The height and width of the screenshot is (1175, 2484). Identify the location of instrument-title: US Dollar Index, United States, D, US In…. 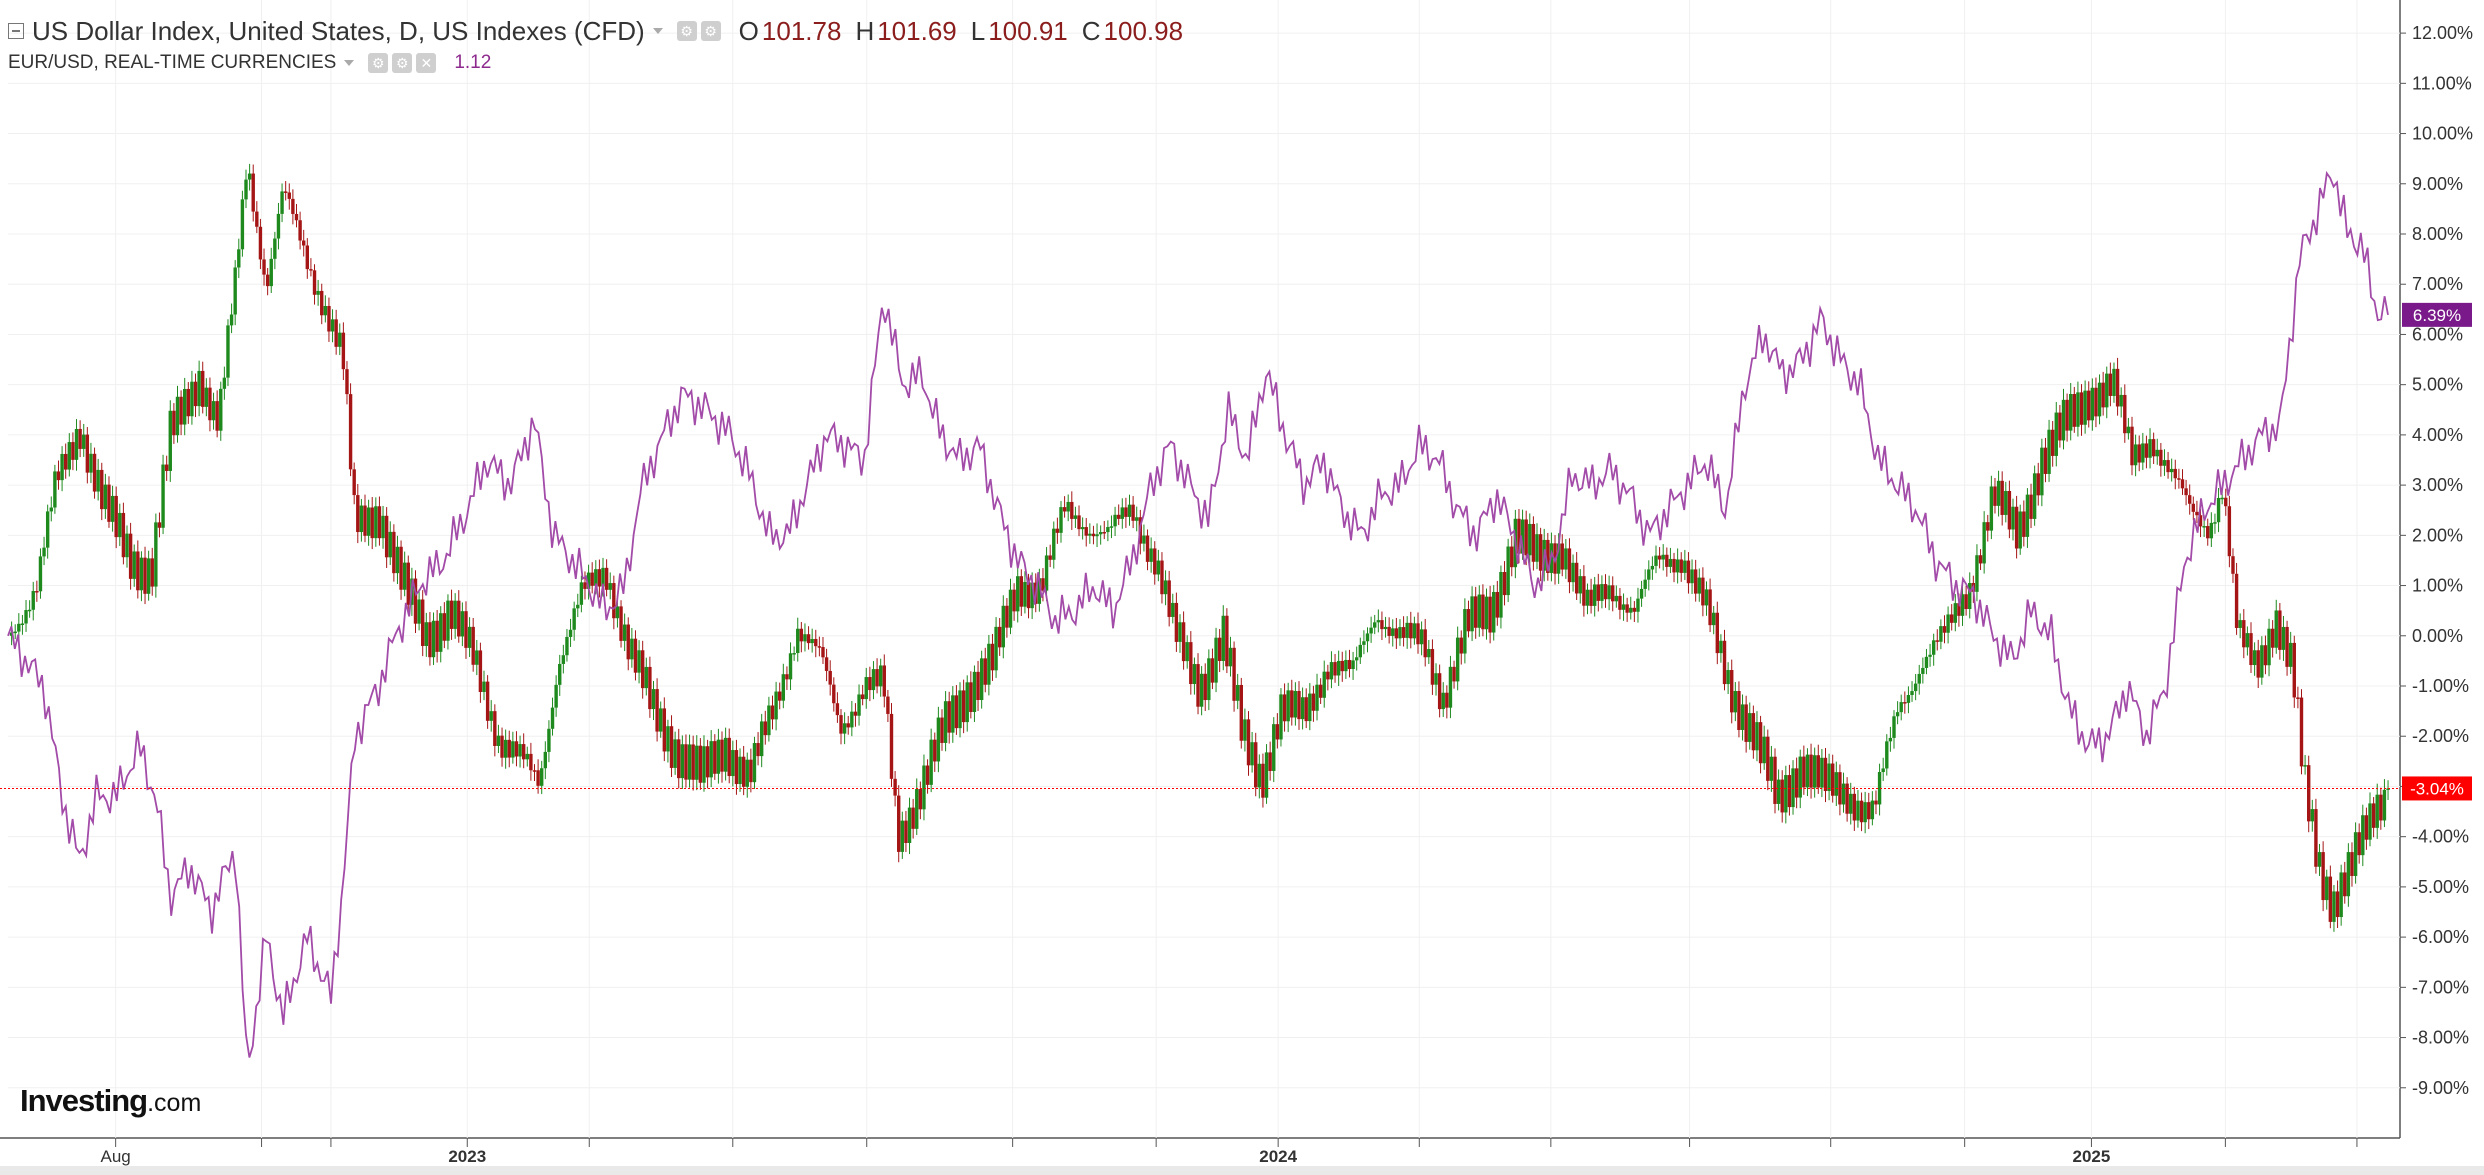
(338, 30).